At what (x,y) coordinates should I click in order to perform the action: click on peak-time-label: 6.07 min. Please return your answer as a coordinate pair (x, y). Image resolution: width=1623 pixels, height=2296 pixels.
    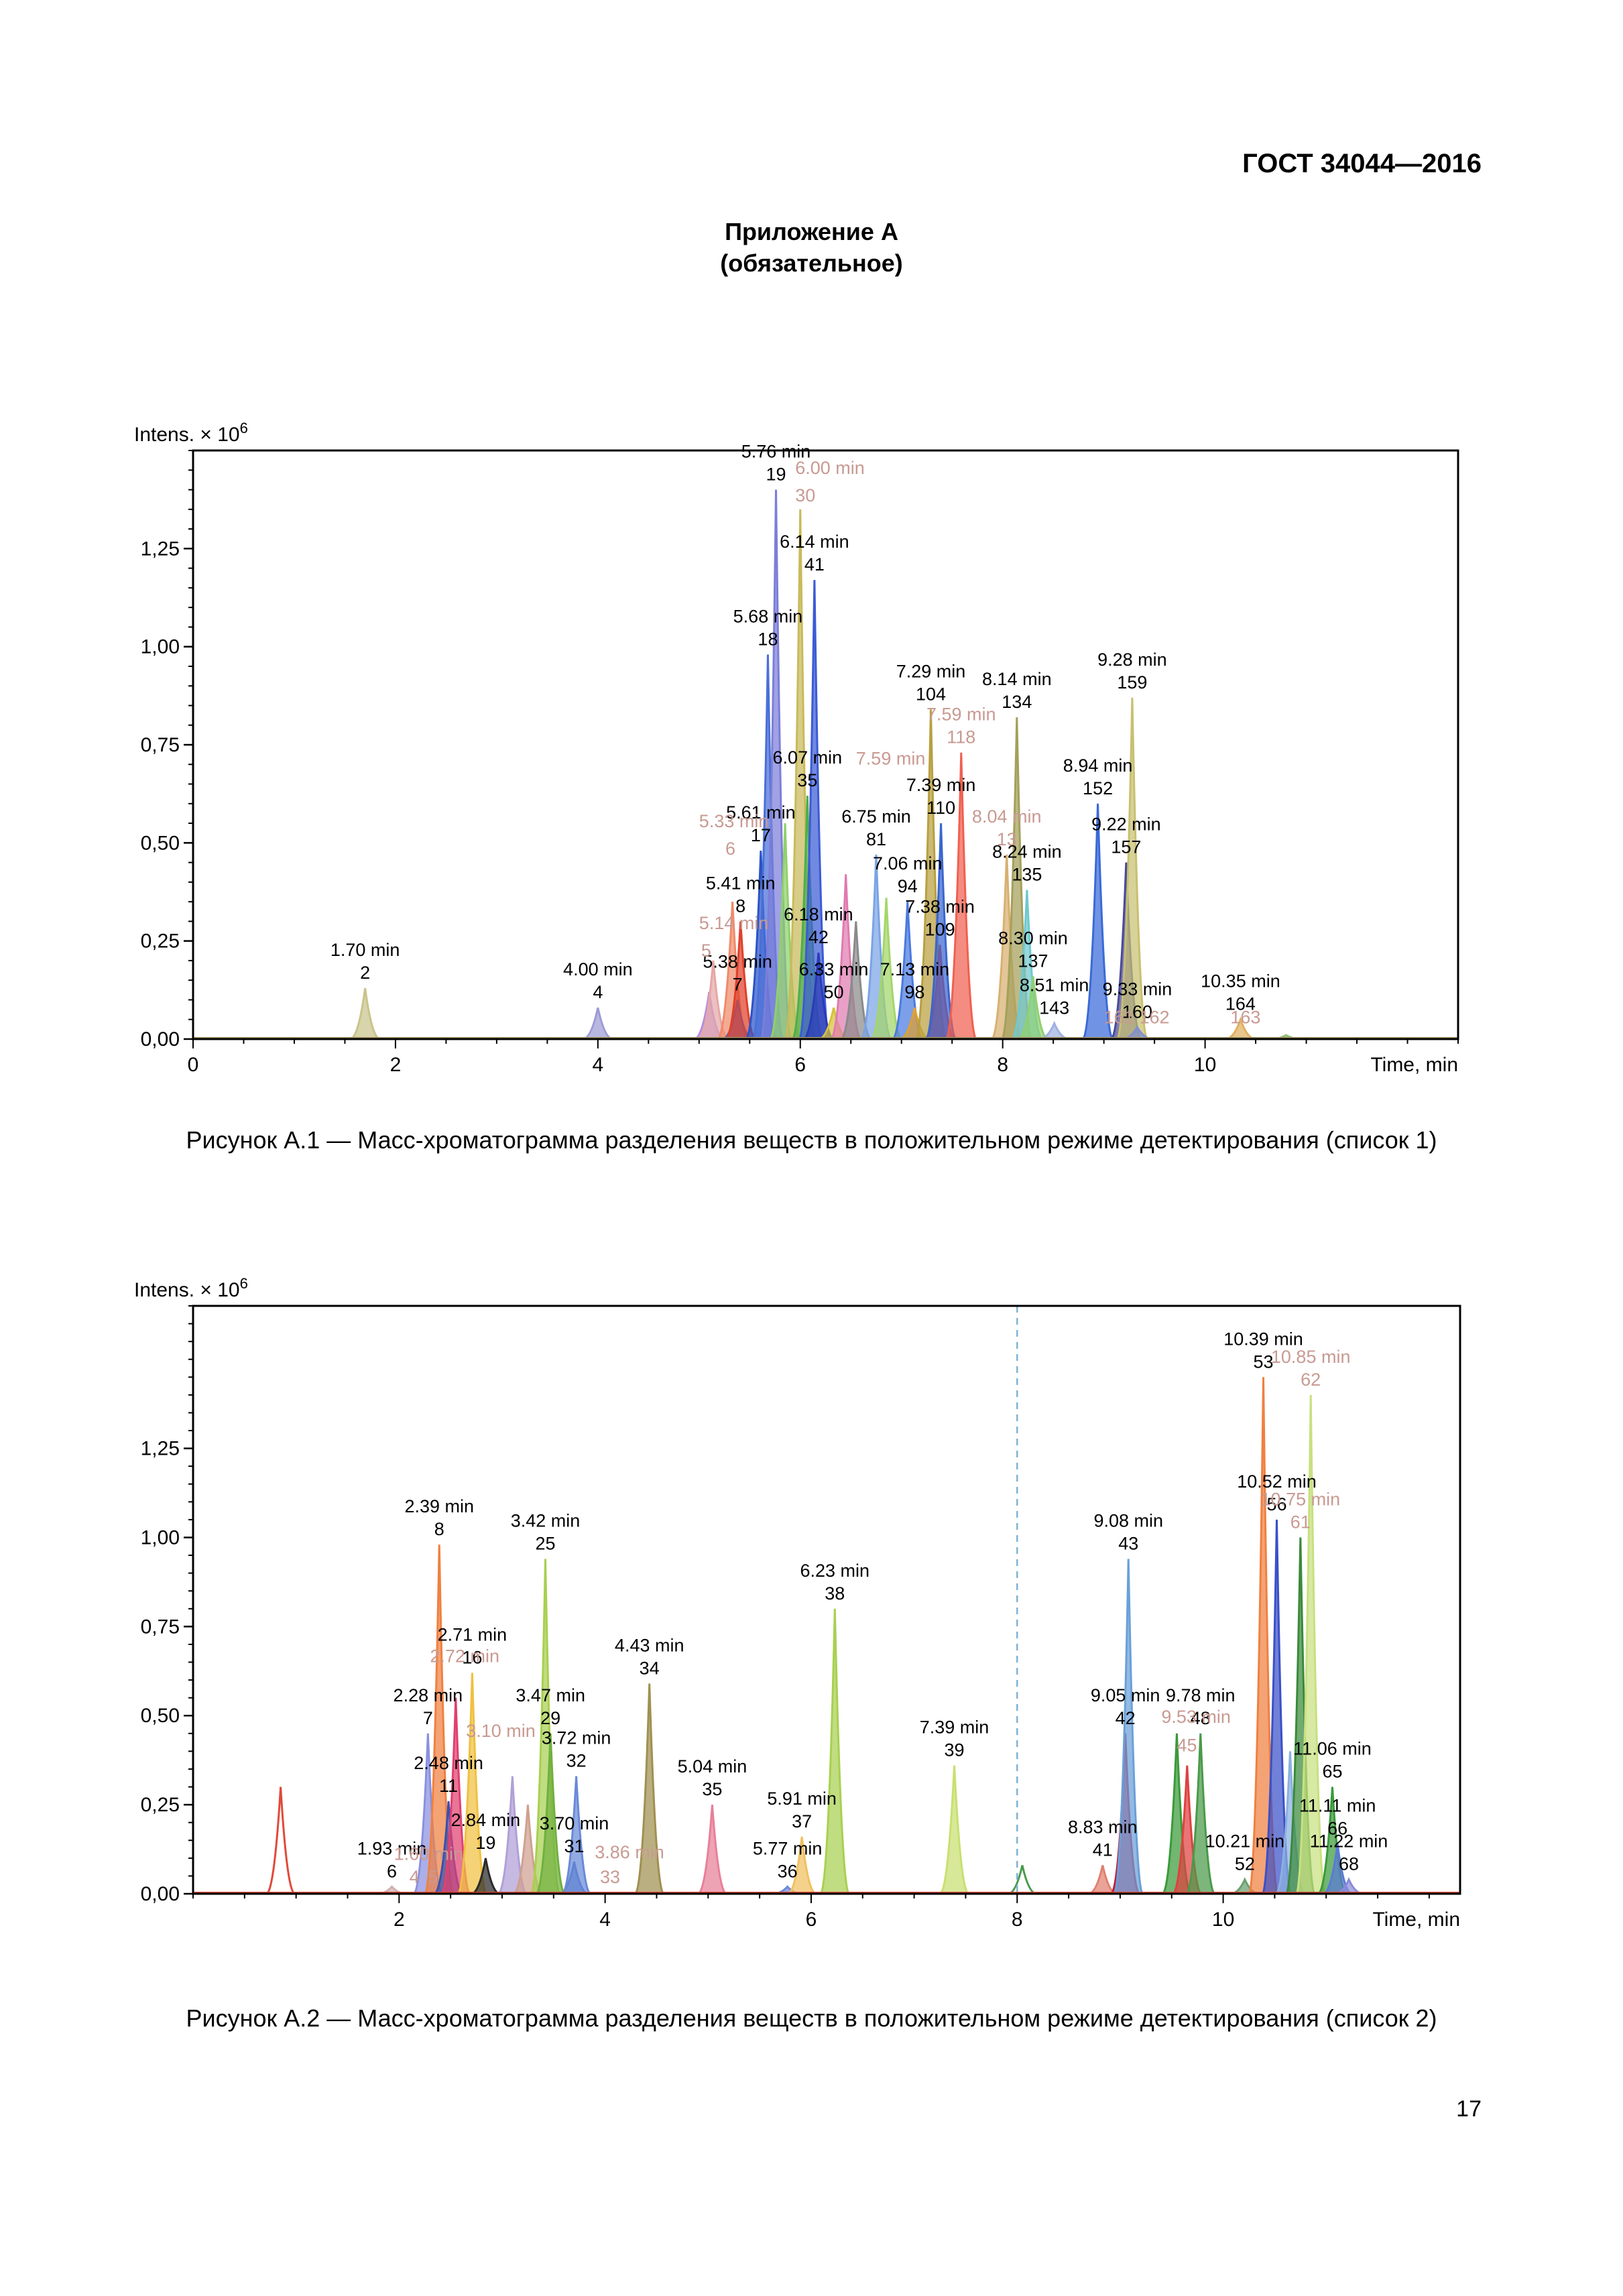
    Looking at the image, I should click on (808, 757).